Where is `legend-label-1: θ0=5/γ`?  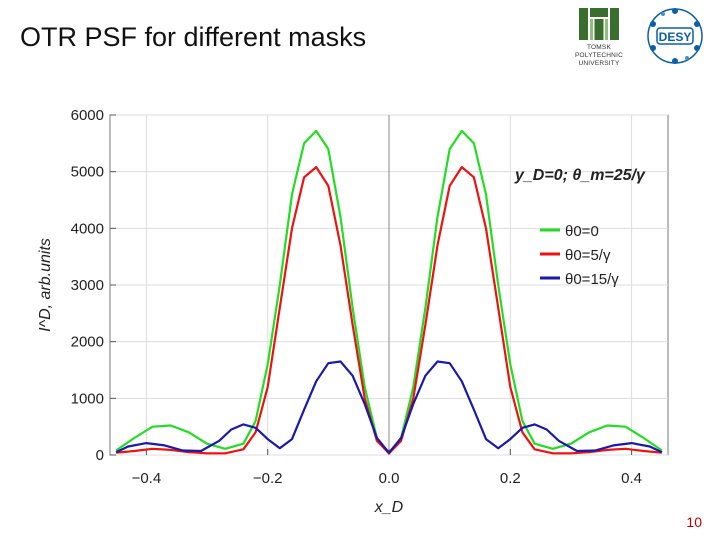
legend-label-1: θ0=5/γ is located at coordinates (588, 255).